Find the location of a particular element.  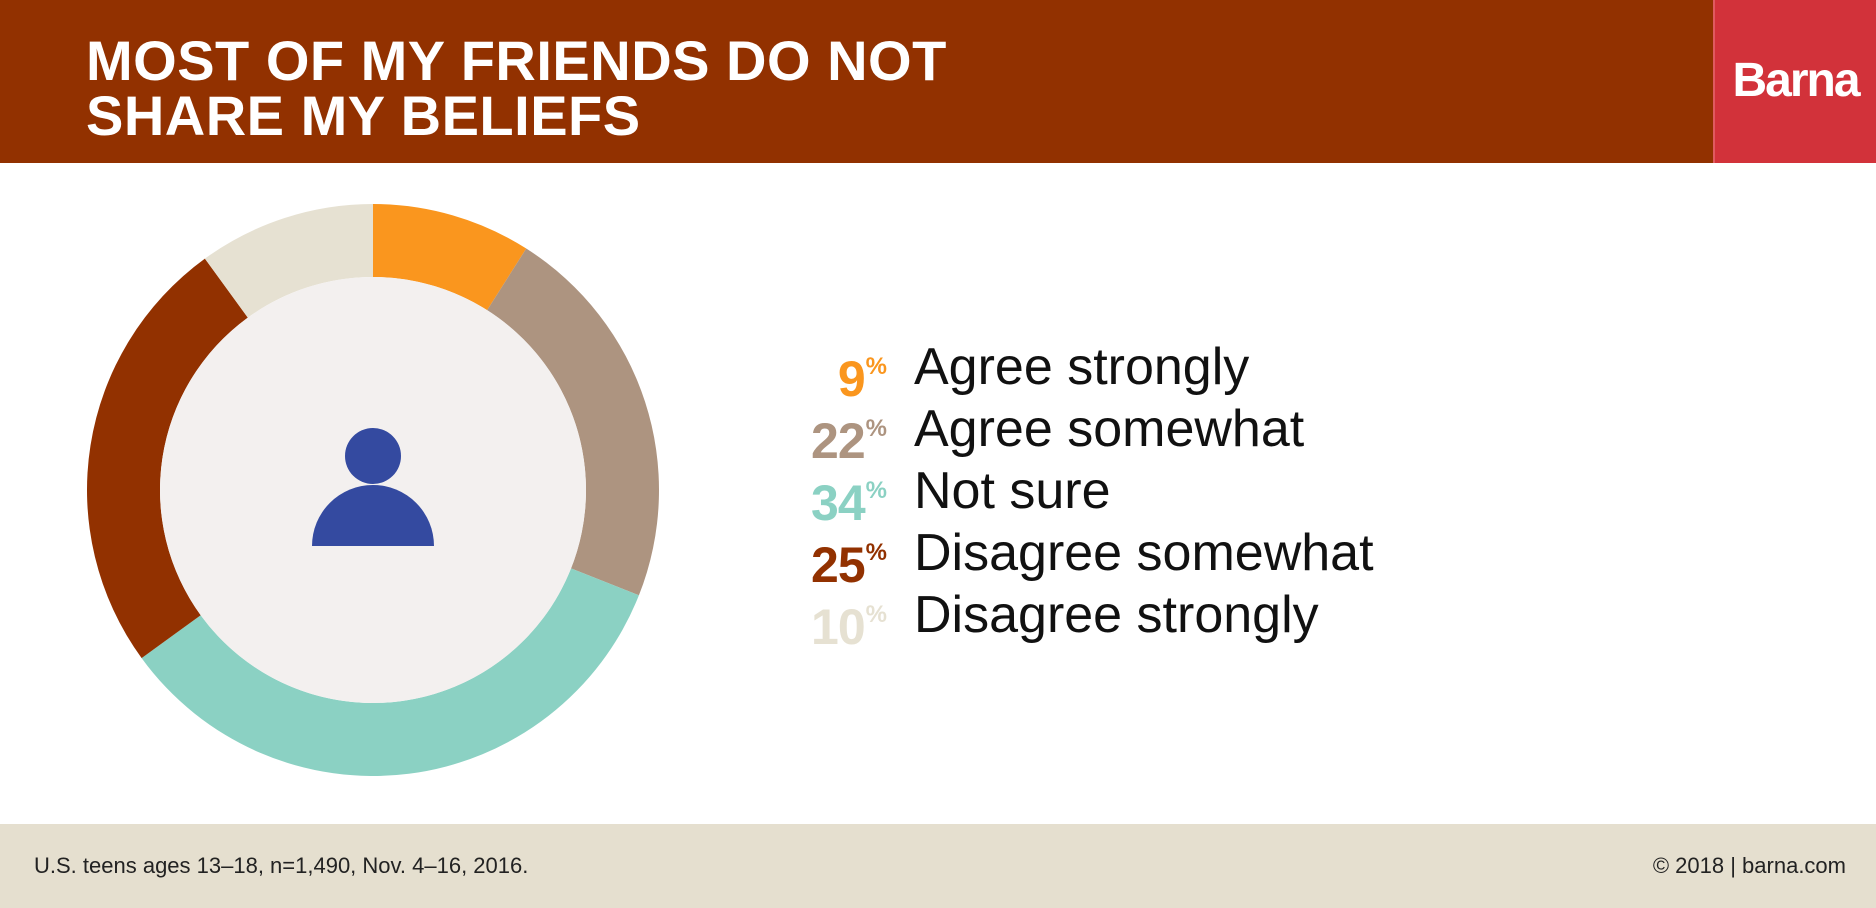

legend-value-not-sure: 34% is located at coordinates (833, 497).